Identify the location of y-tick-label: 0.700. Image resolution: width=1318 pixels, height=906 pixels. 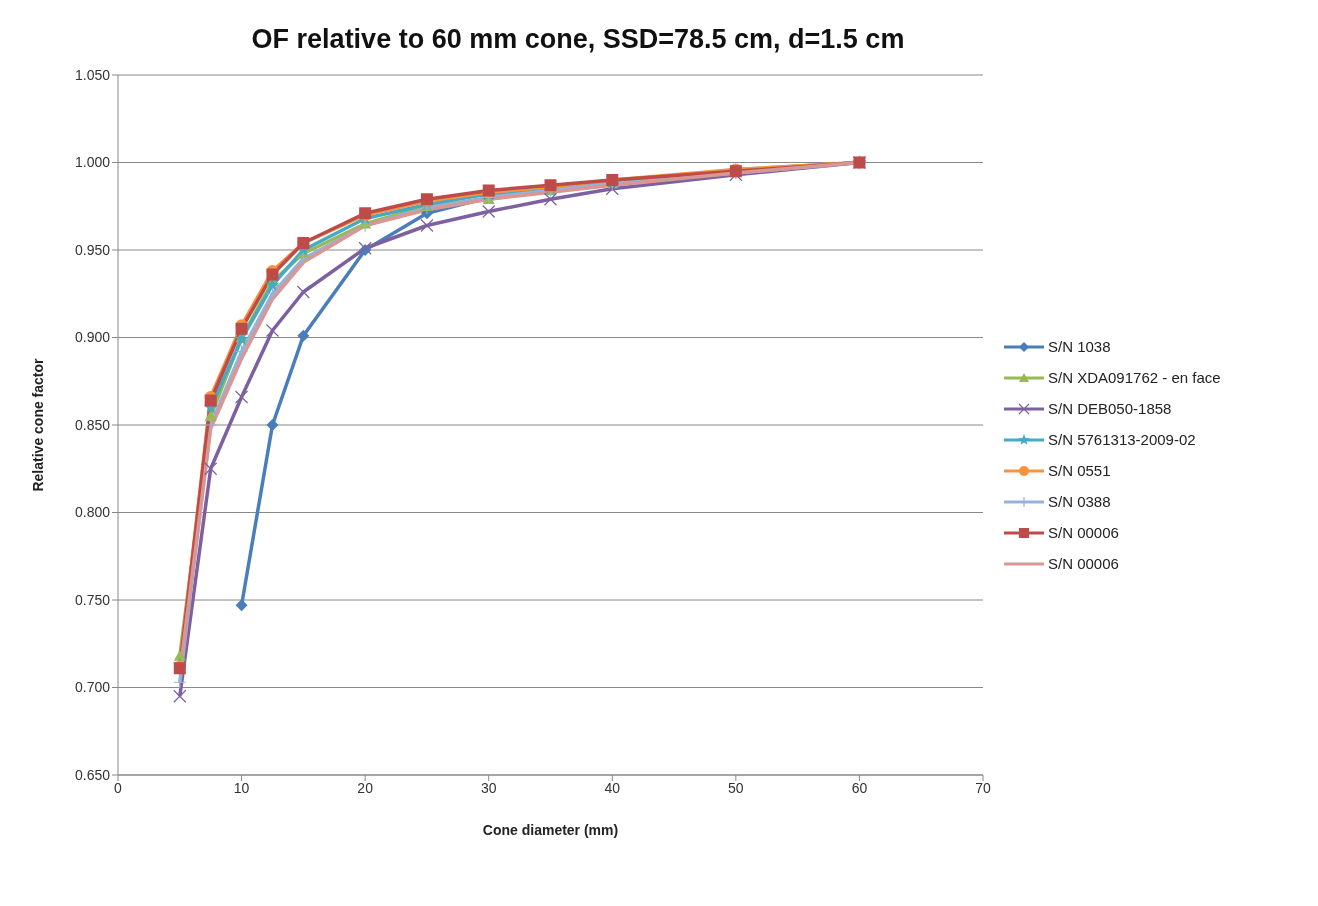
(92, 687).